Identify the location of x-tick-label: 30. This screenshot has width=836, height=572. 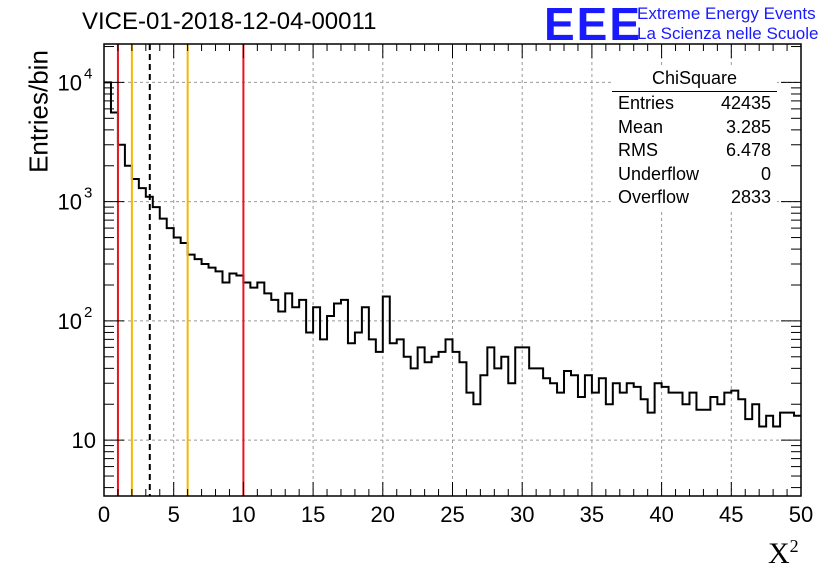
(522, 514).